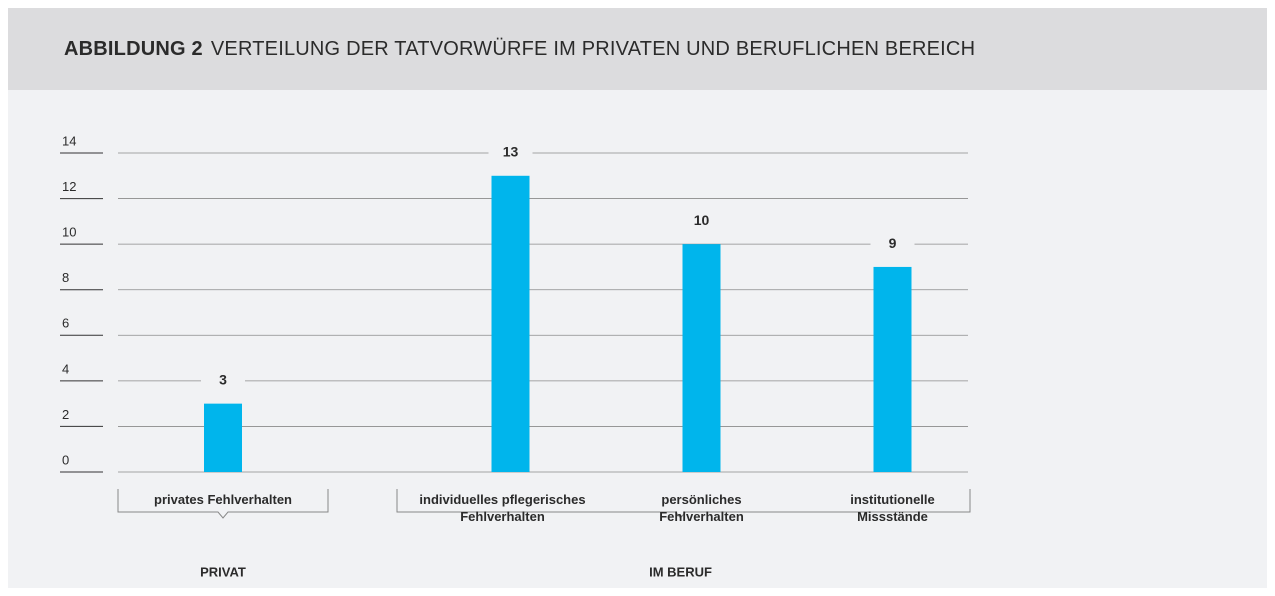  I want to click on y-tick-label: 4, so click(65, 368).